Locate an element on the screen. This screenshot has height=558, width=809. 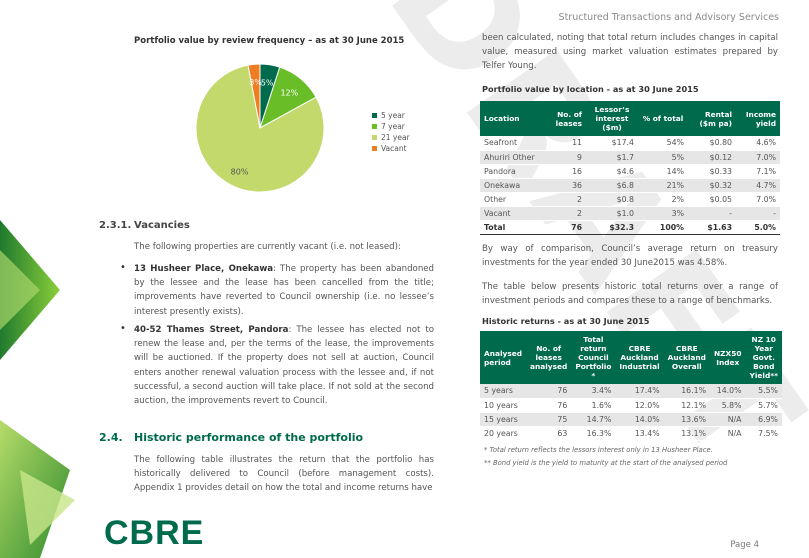
table-cell: 54% is located at coordinates (663, 143).